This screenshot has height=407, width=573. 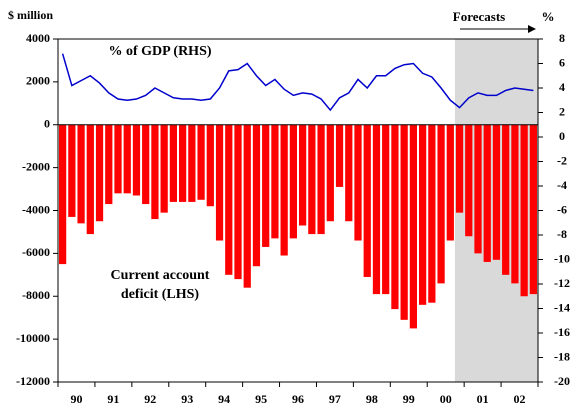 What do you see at coordinates (562, 62) in the screenshot?
I see `y2-tick-label: 6` at bounding box center [562, 62].